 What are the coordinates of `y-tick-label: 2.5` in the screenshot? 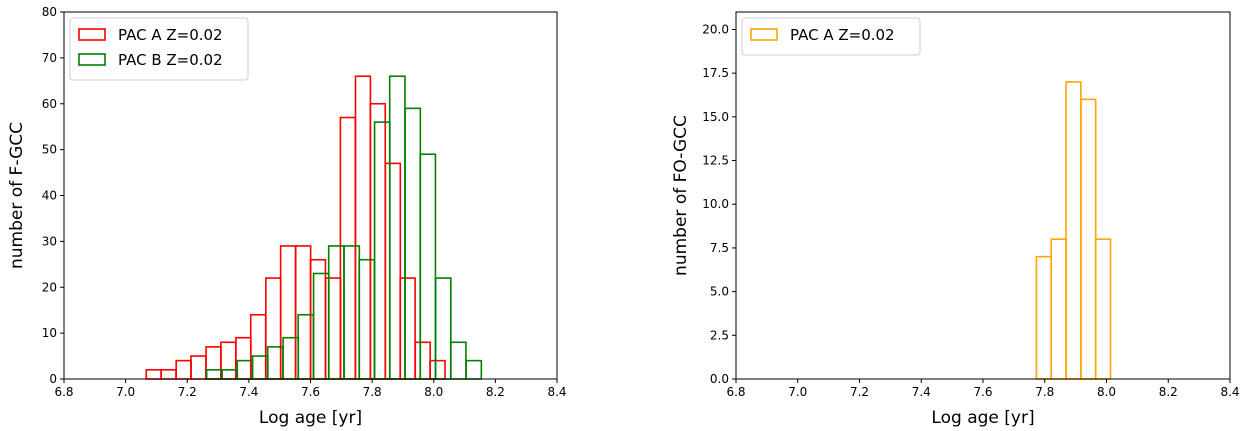 It's located at (719, 335).